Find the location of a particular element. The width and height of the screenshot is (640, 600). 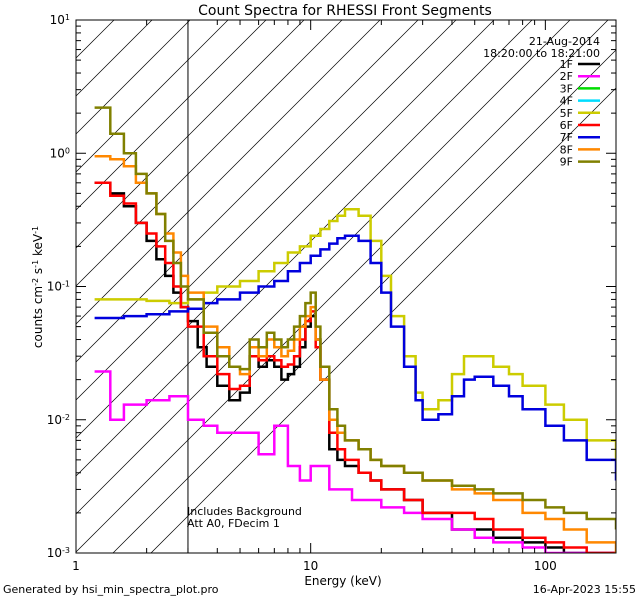

x-tick-label: 1 is located at coordinates (76, 566).